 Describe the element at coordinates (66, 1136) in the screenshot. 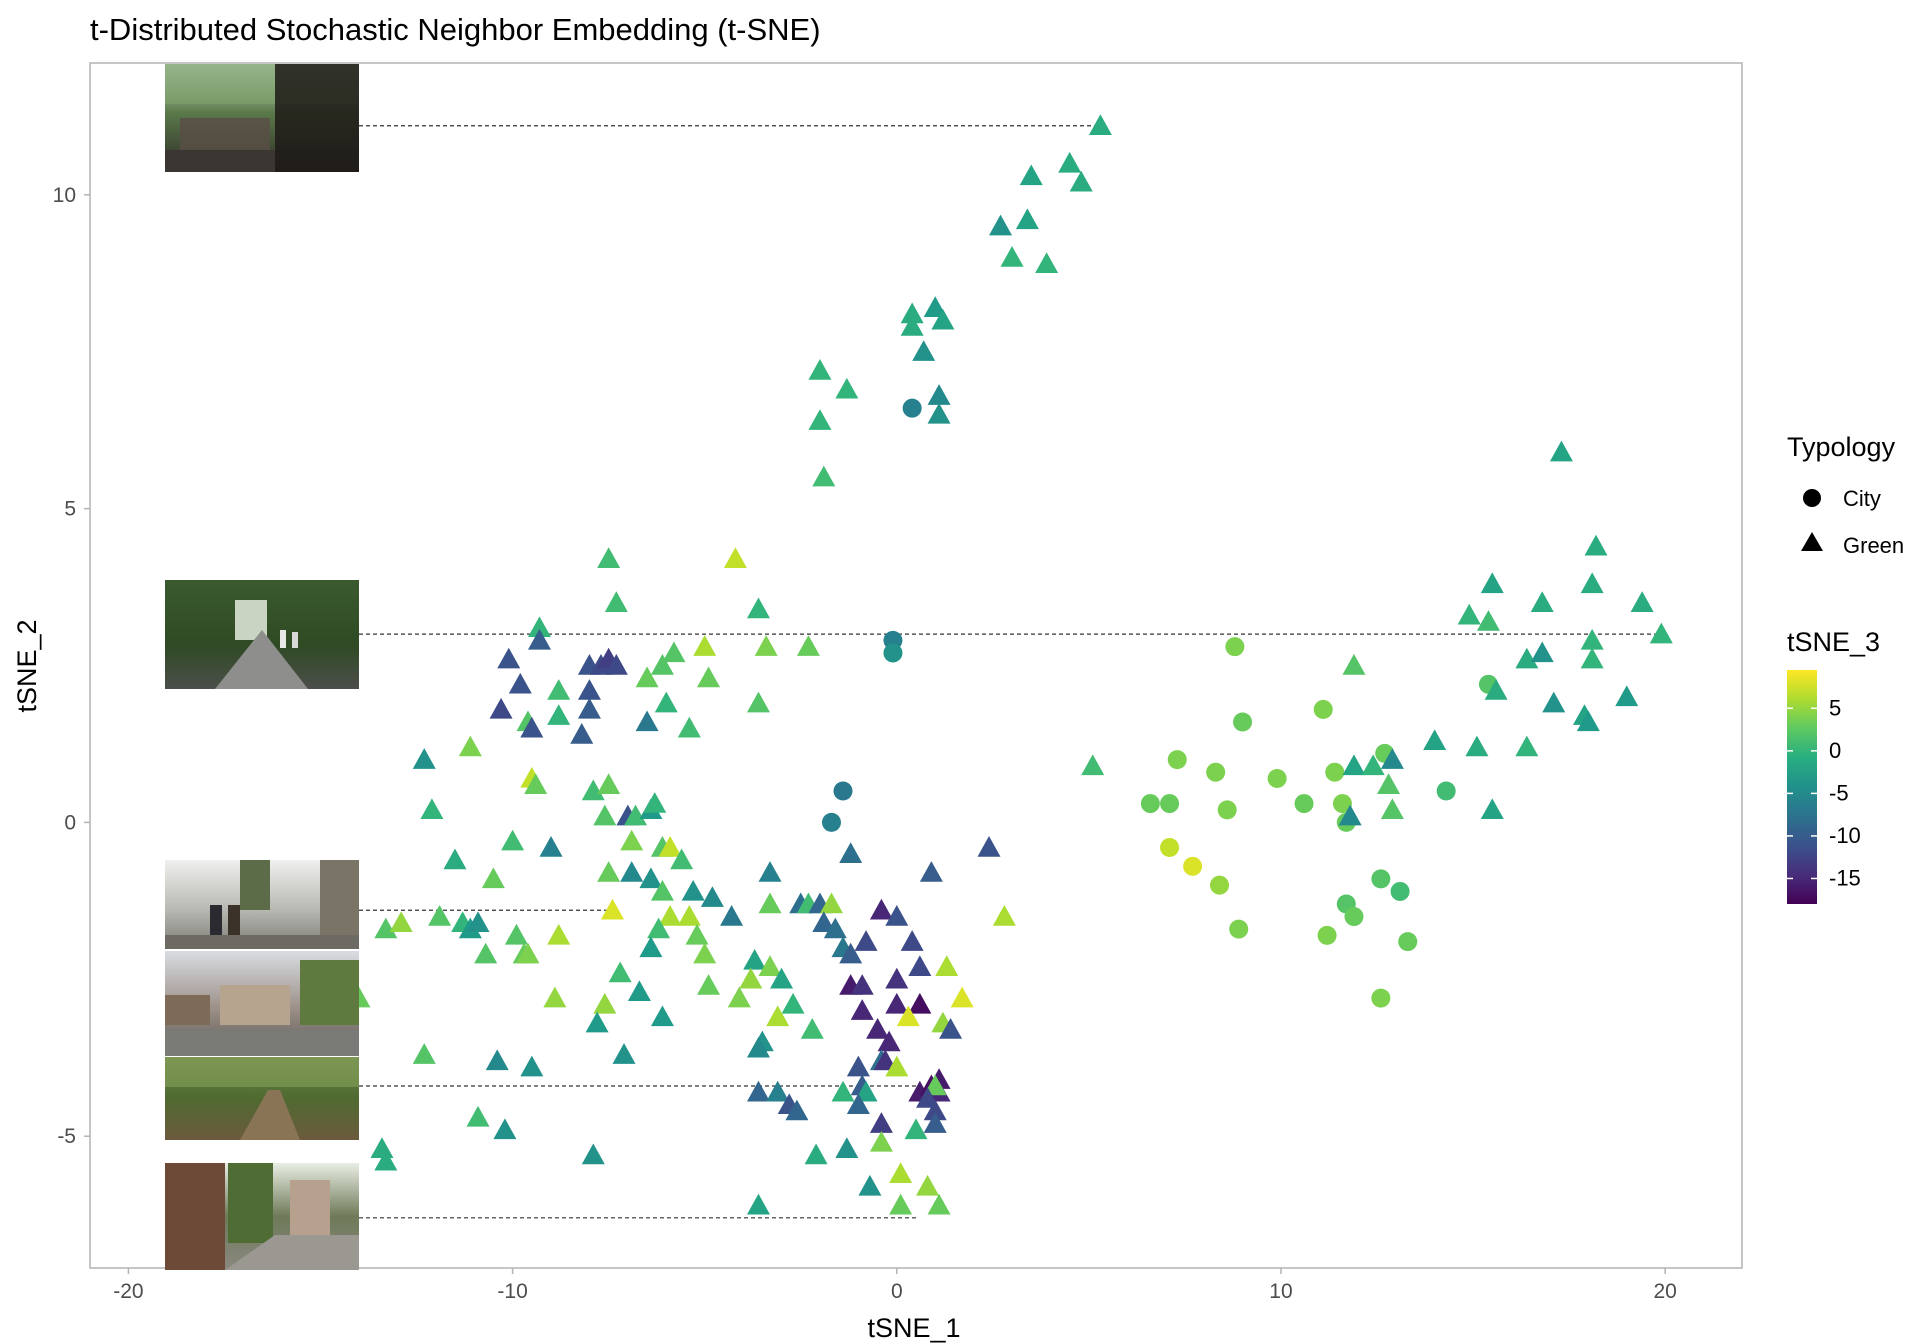

I see `y-tick-label: -5` at that location.